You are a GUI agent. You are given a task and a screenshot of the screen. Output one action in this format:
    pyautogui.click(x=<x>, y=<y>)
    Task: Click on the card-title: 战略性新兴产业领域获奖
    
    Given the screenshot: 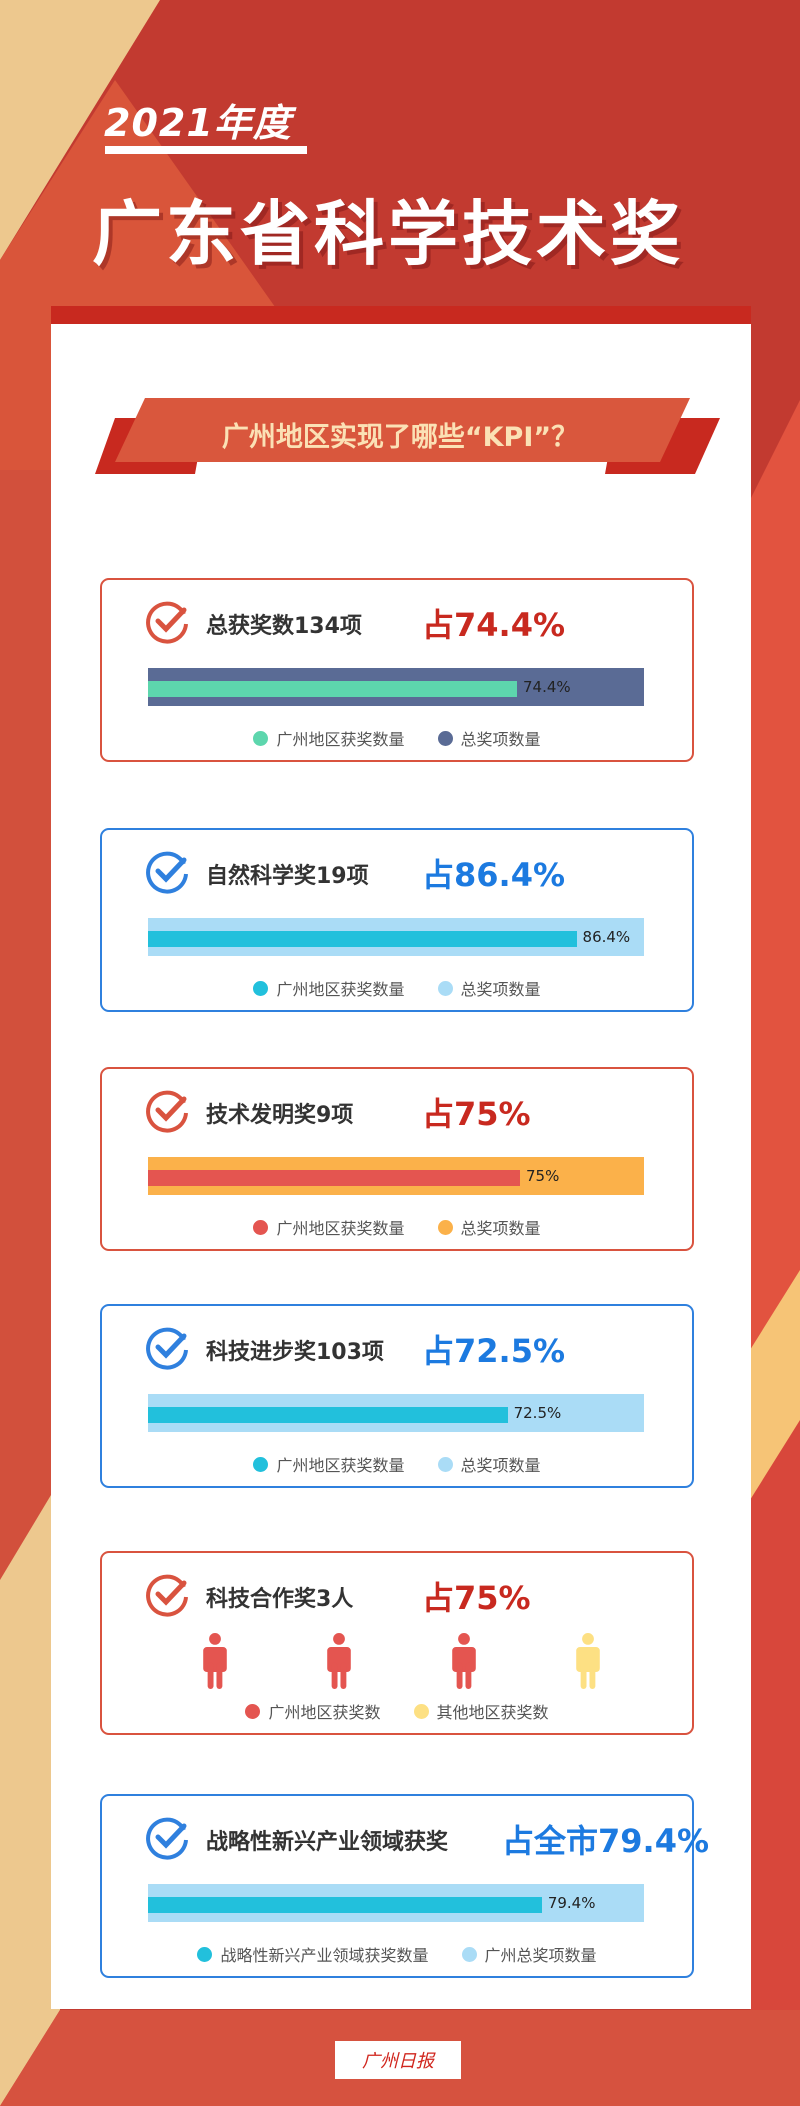 What is the action you would take?
    pyautogui.click(x=327, y=1842)
    